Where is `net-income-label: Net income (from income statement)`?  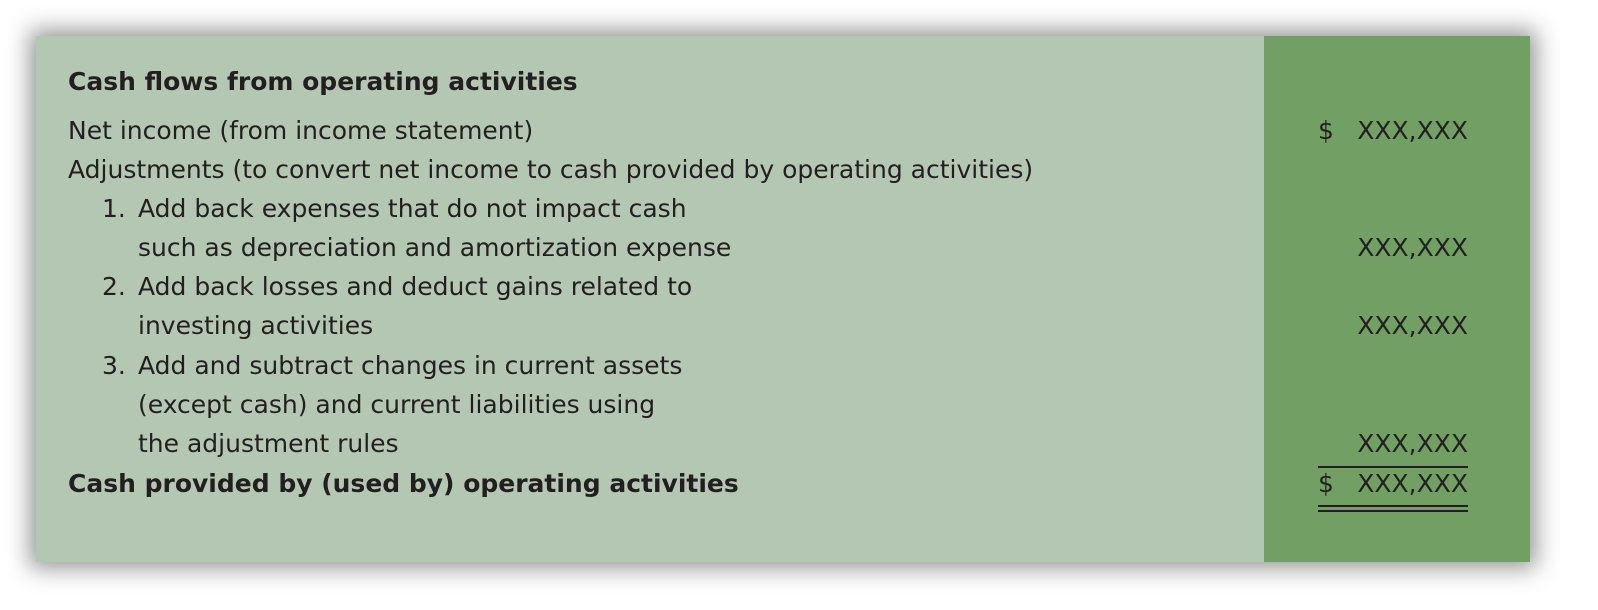 net-income-label: Net income (from income statement) is located at coordinates (301, 130).